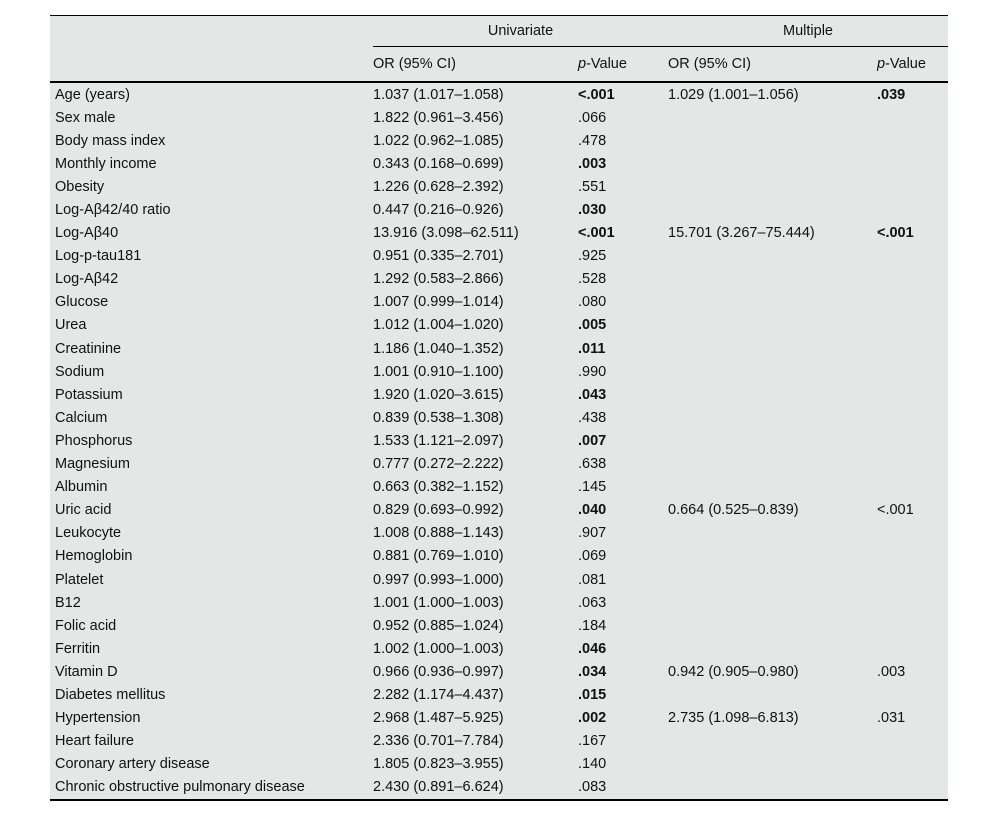 The width and height of the screenshot is (1000, 816). What do you see at coordinates (733, 671) in the screenshot?
I see `cell-or2: 0.942 (0.905–0.980)` at bounding box center [733, 671].